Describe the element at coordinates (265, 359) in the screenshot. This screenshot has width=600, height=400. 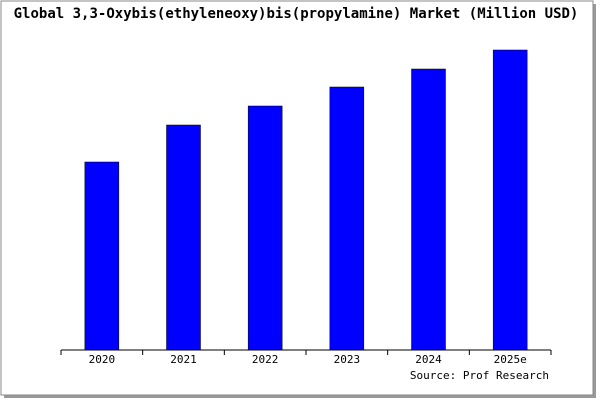
I see `x-tick-label: 2022` at that location.